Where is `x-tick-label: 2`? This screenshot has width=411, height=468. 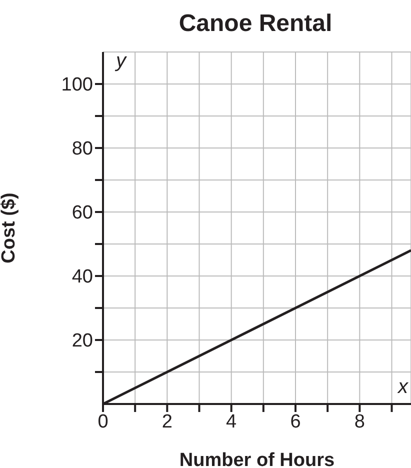
x-tick-label: 2 is located at coordinates (167, 421).